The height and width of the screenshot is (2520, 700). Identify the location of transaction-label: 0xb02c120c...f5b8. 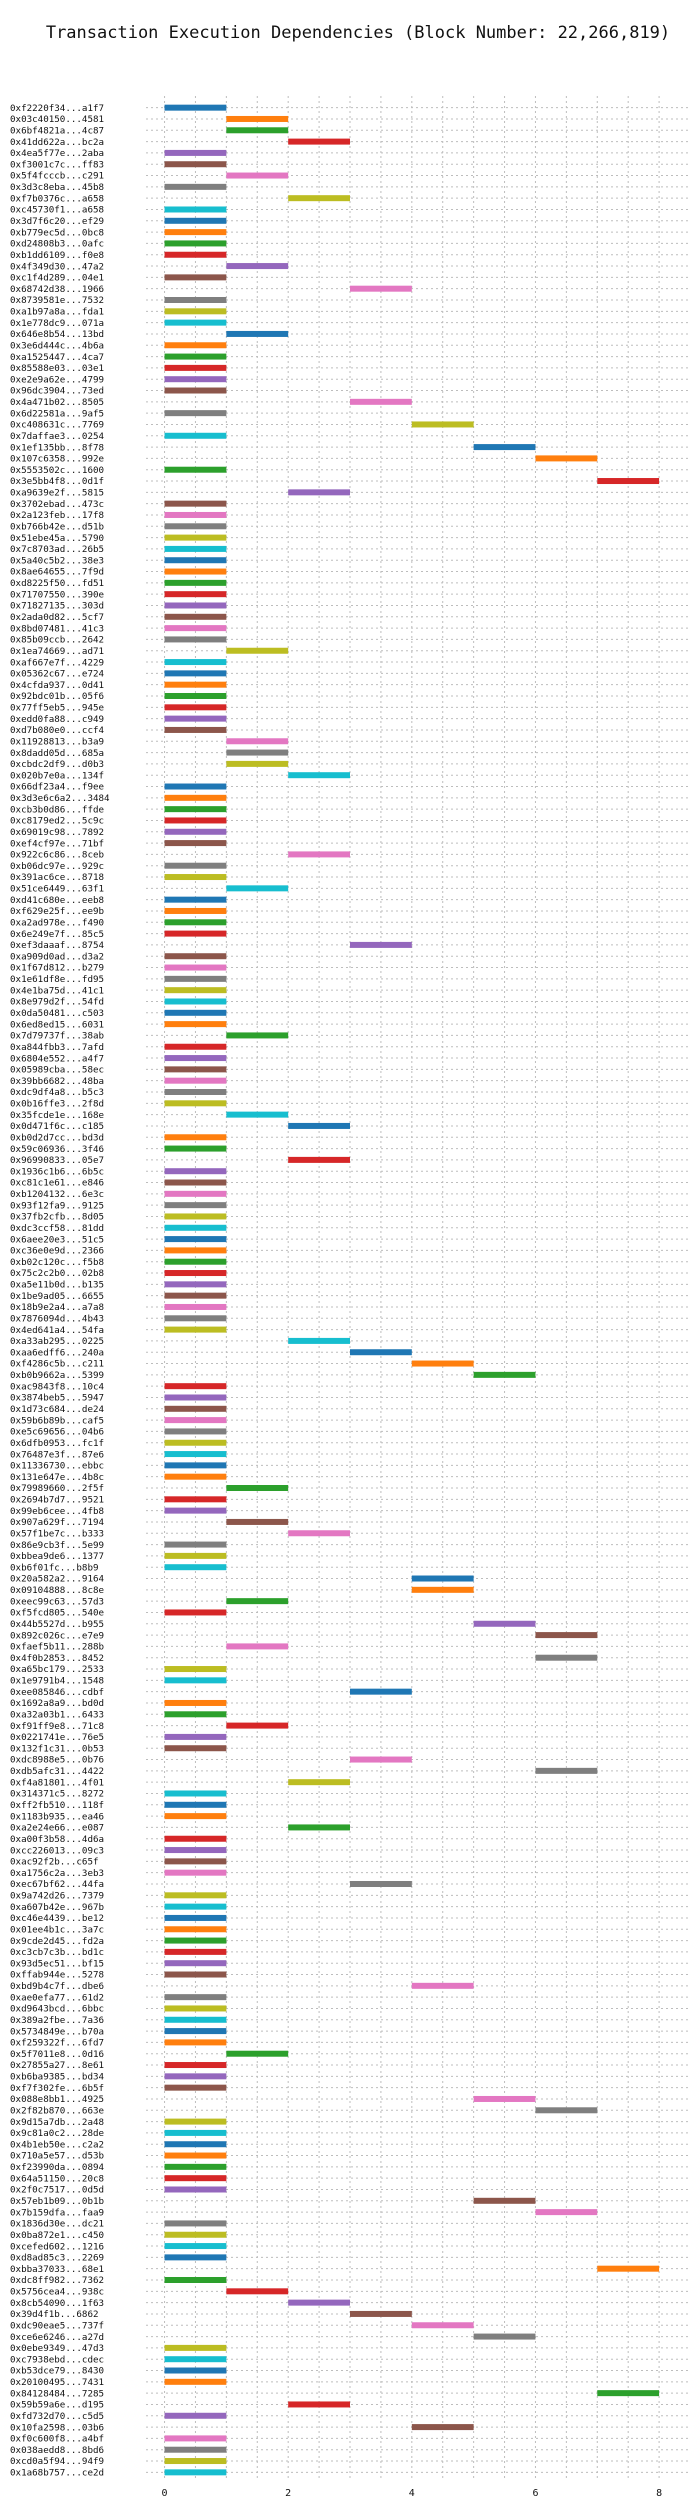
(57, 1262).